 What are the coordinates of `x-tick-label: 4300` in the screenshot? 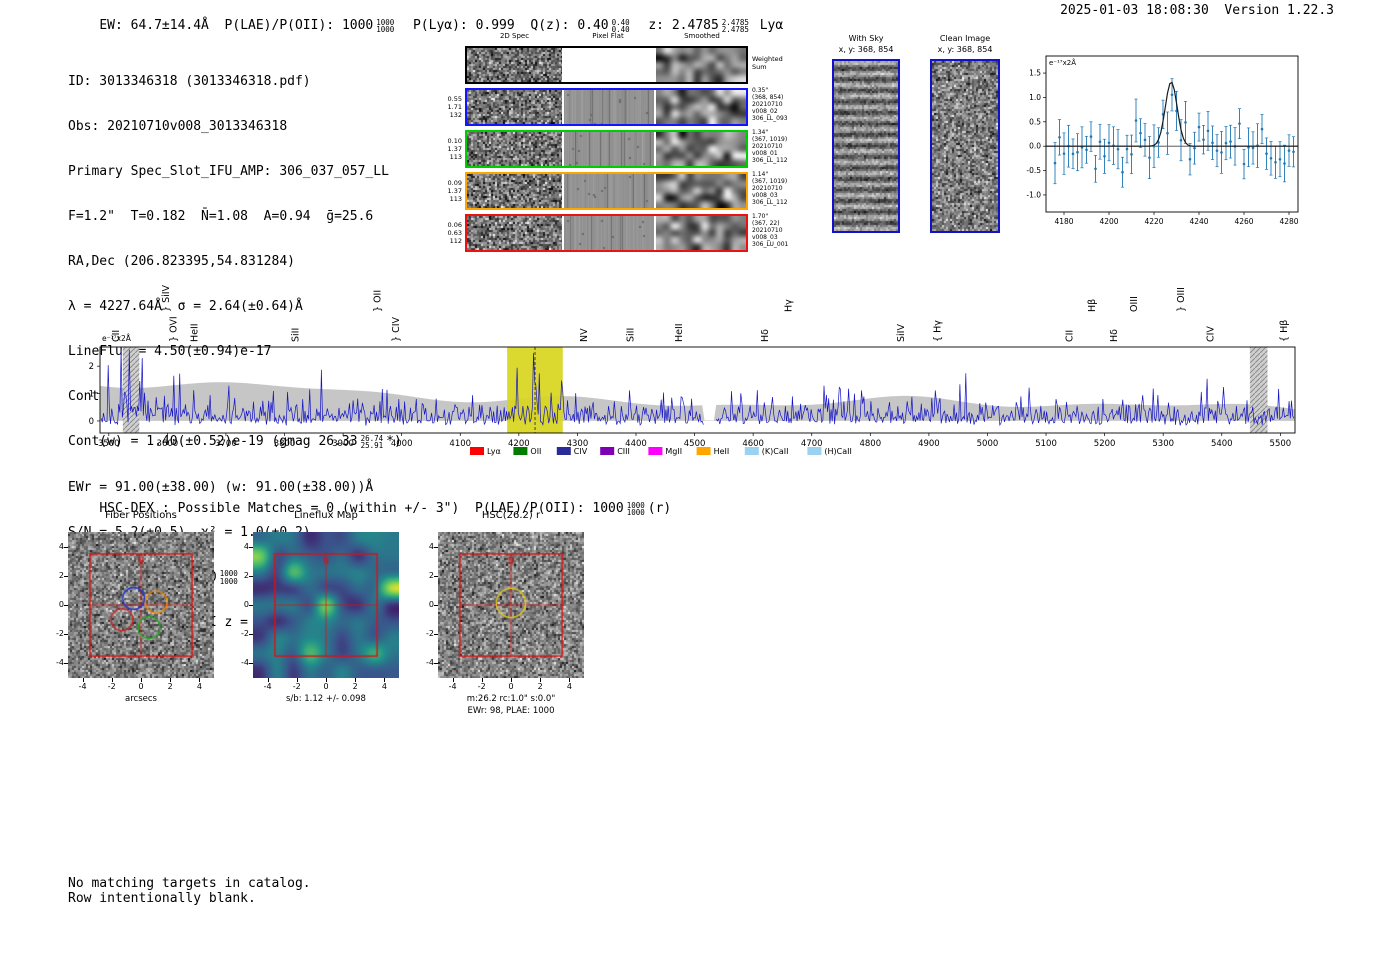 It's located at (578, 444).